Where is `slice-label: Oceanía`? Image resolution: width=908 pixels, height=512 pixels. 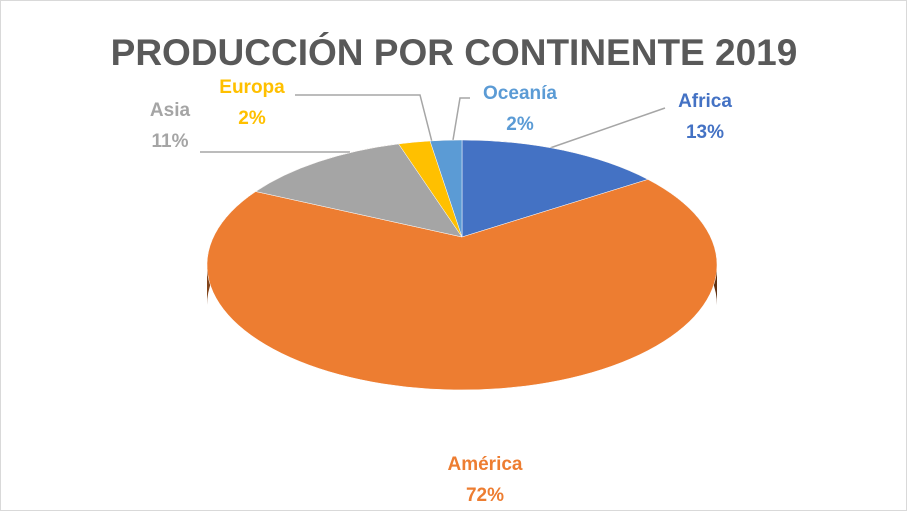 slice-label: Oceanía is located at coordinates (520, 93).